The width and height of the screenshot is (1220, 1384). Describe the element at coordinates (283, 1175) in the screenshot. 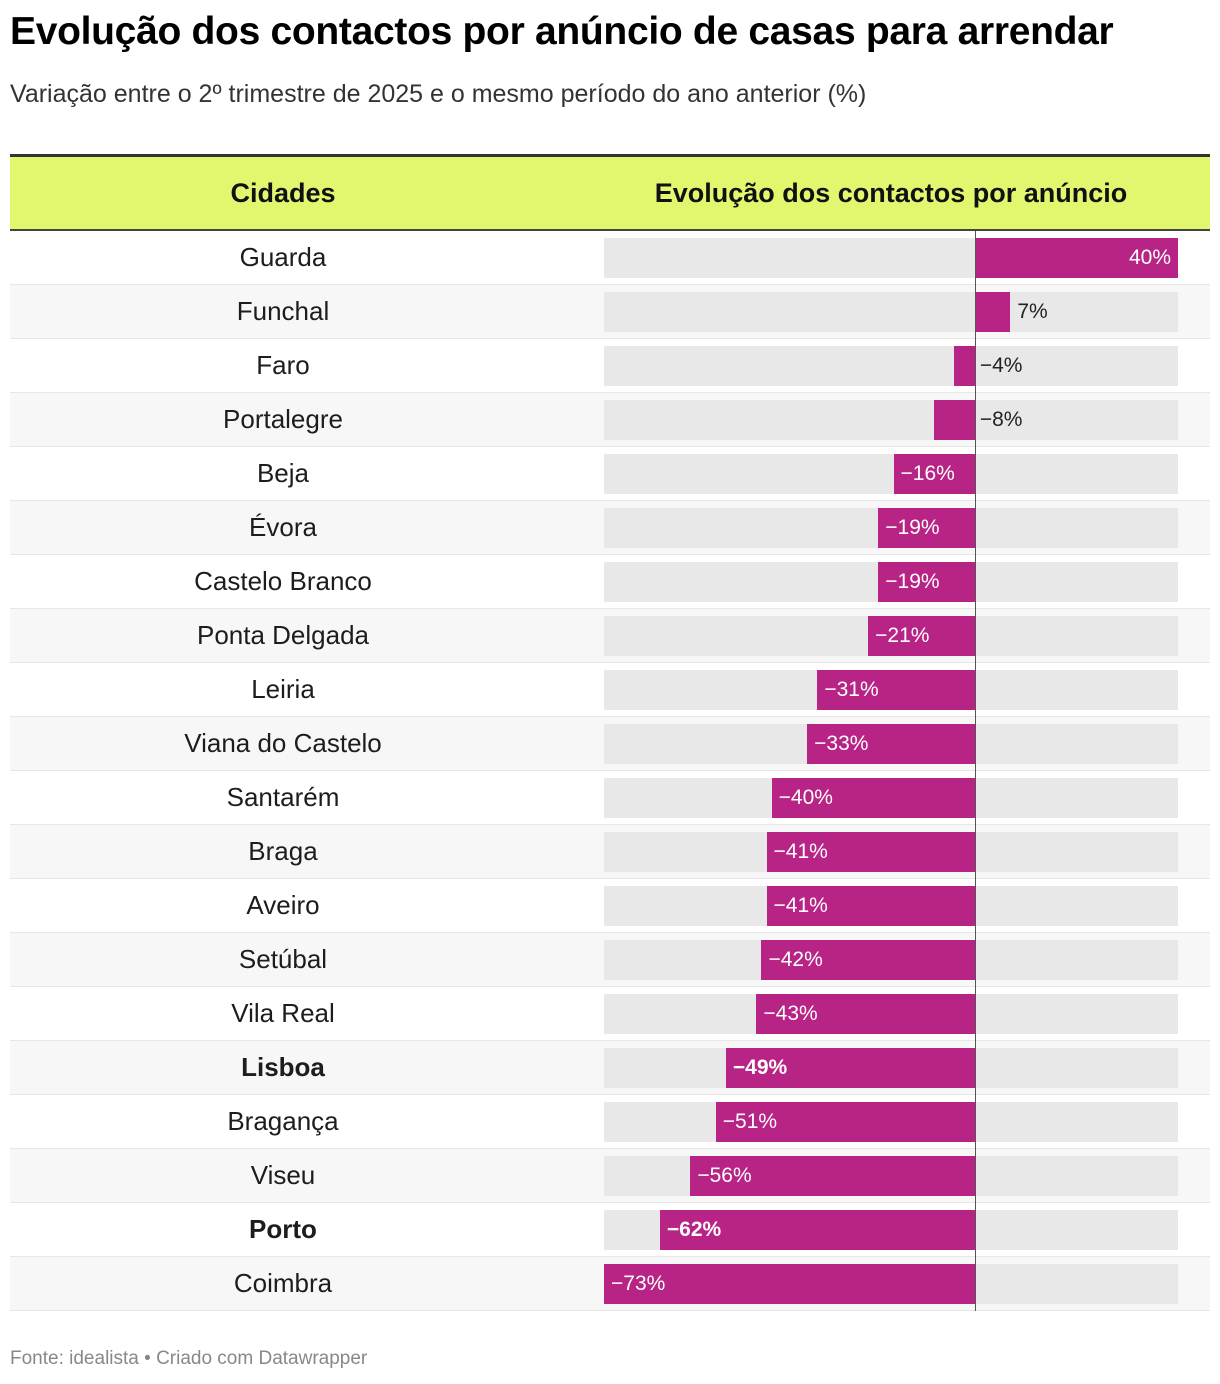

I see `city-name: Viseu` at that location.